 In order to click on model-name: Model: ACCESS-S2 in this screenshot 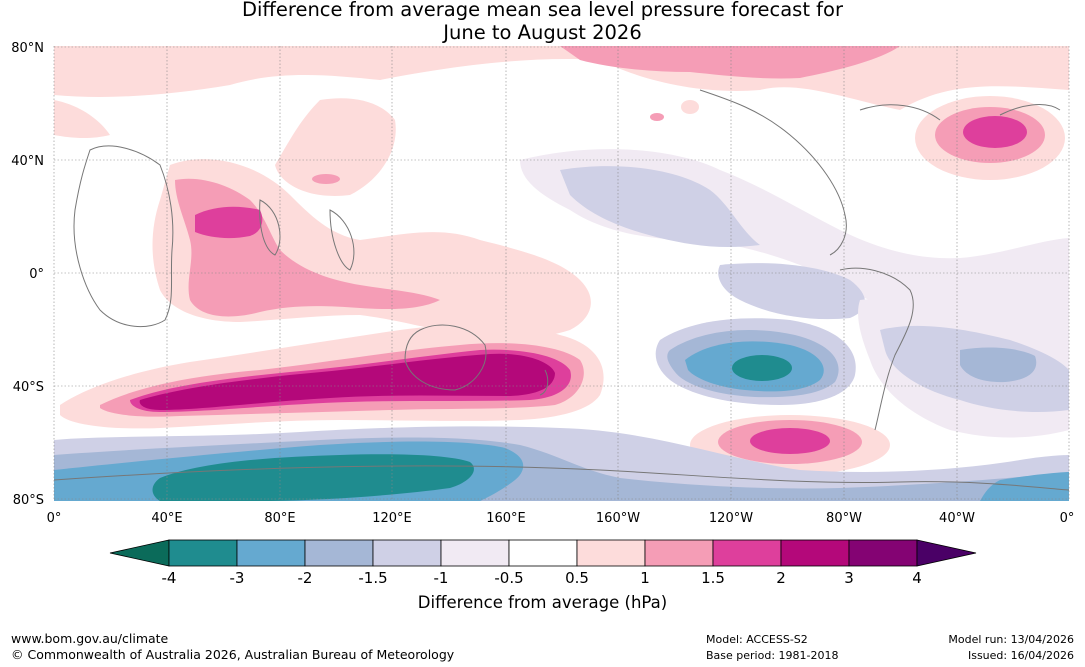, I will do `click(757, 639)`.